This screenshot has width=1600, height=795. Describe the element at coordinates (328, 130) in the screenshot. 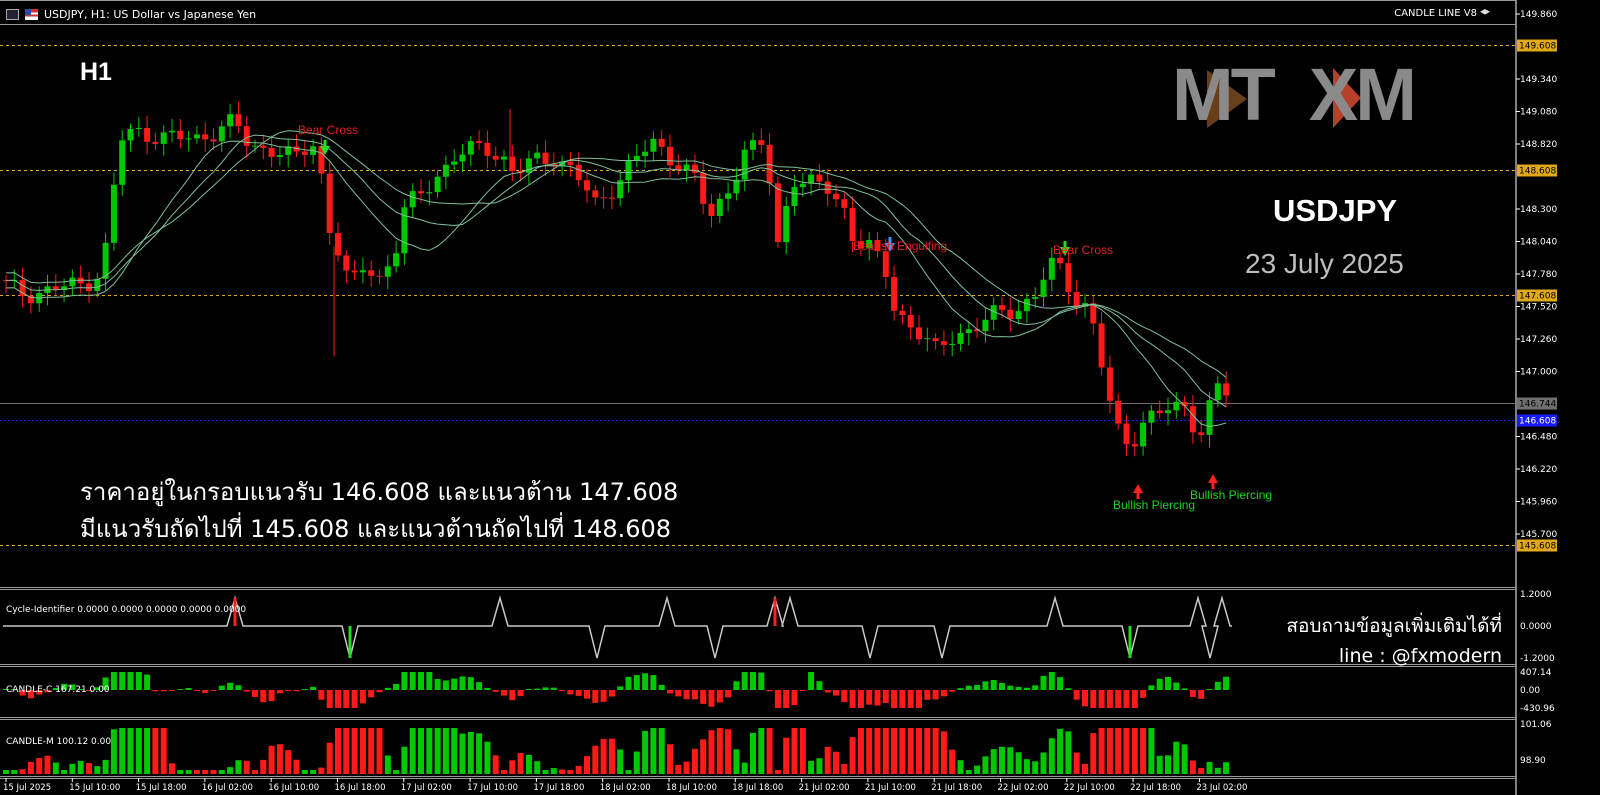

I see `pattern-label-bear-cross-1: Bear Cross` at that location.